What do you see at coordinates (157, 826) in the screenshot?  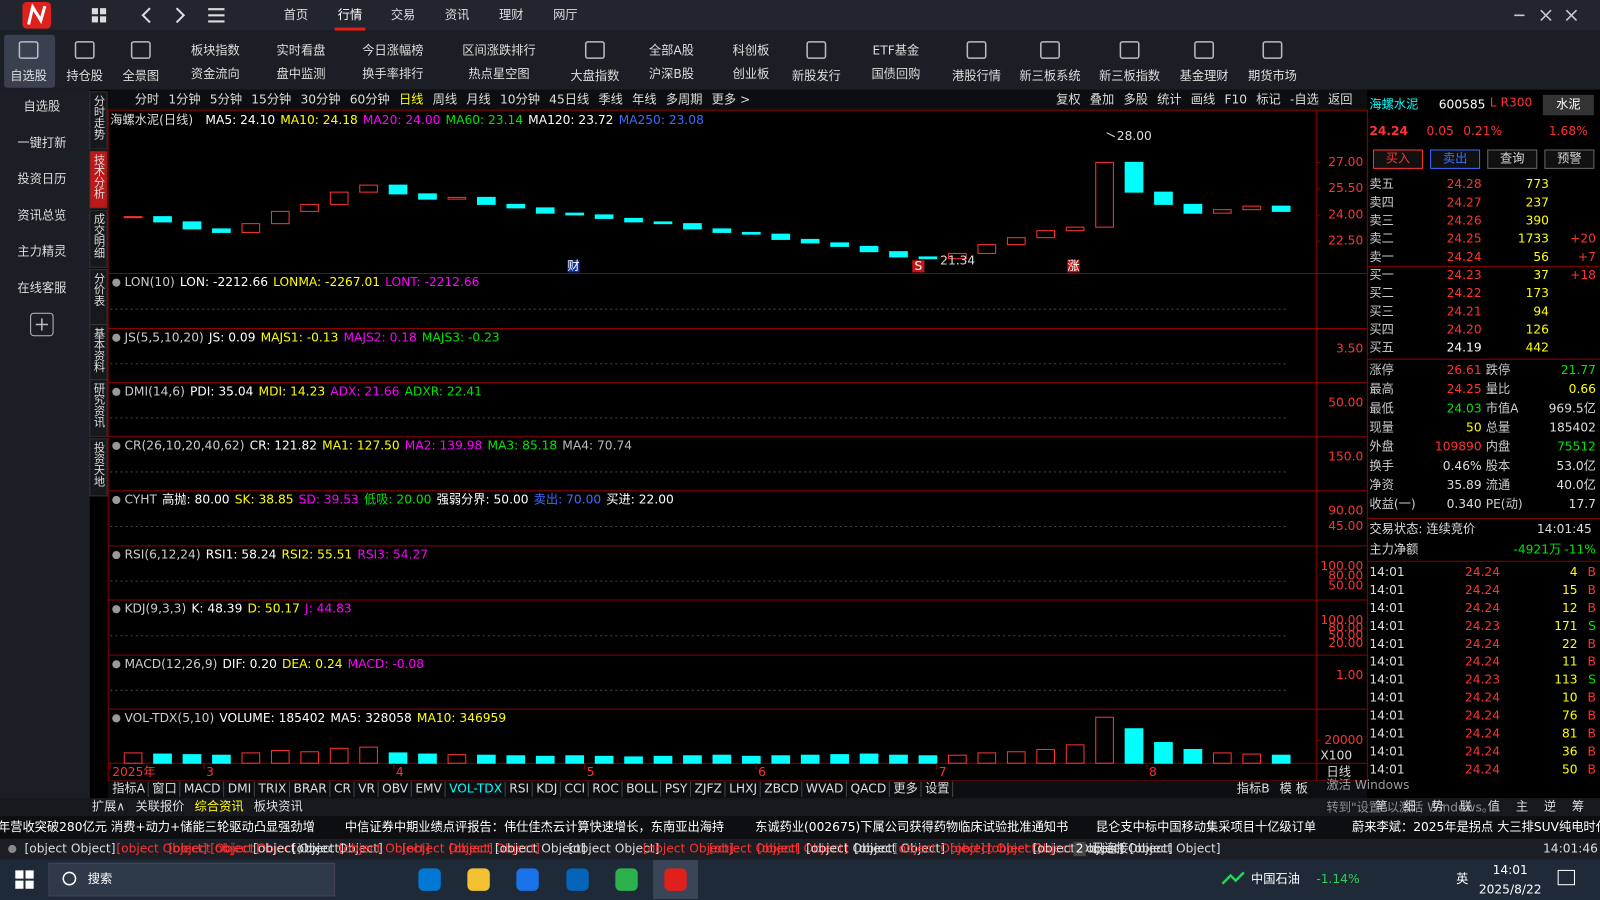 I see `news-item: 年营收突破280亿元 消费+动力+储能三轮驱动凸显强劲增` at bounding box center [157, 826].